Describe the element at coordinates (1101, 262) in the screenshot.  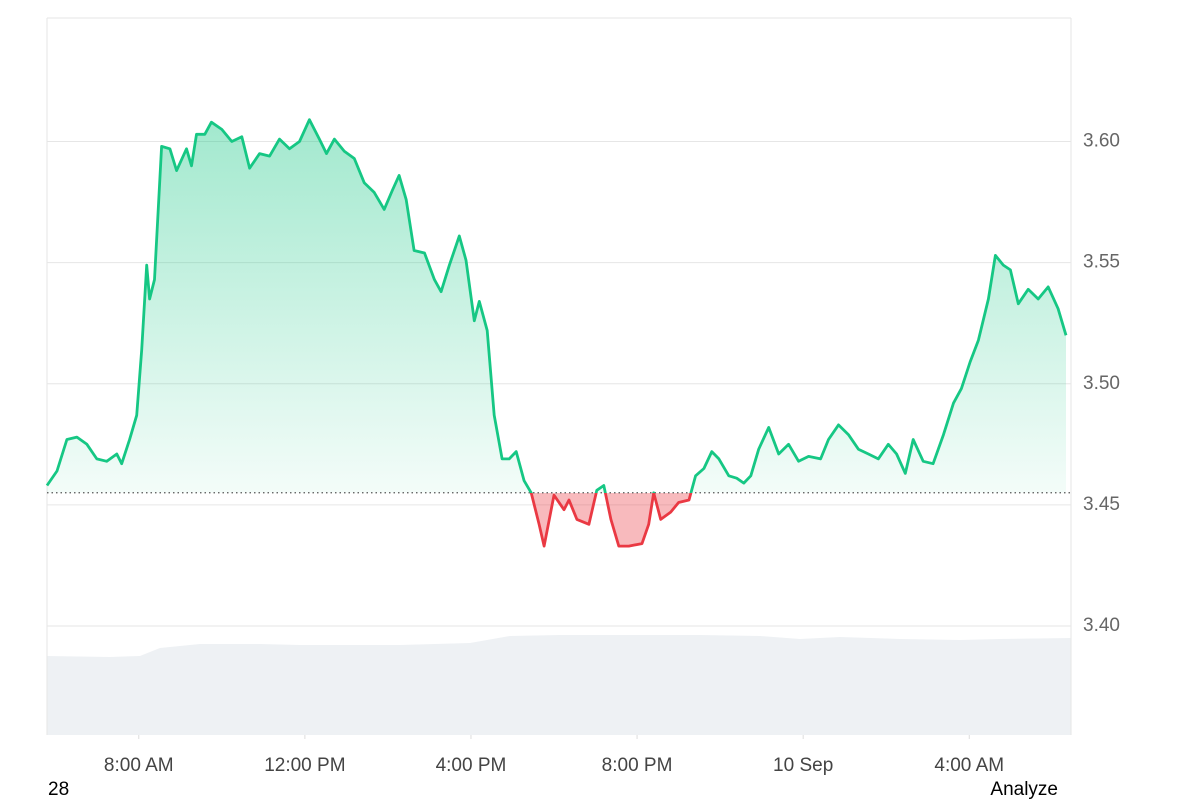
I see `y-tick-label: 3.55` at that location.